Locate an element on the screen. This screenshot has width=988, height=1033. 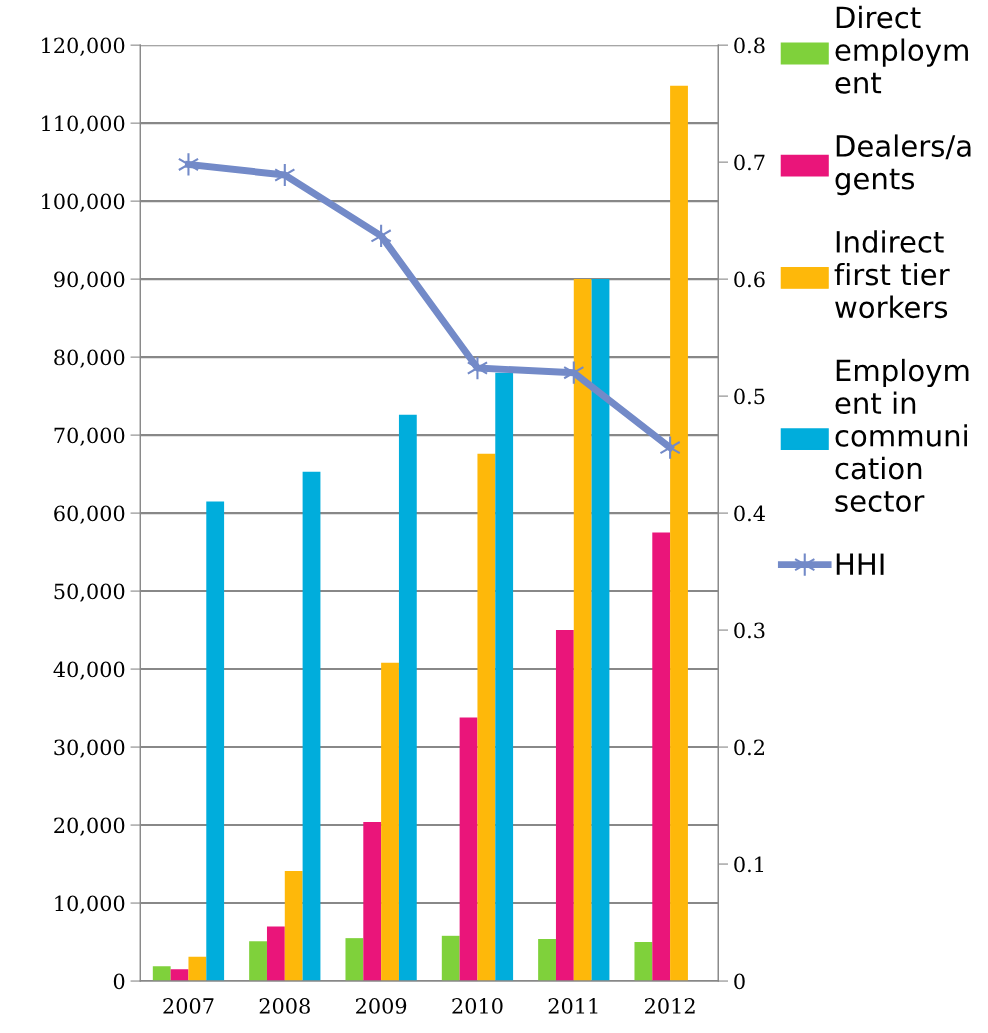
x-tick-label: 2009 is located at coordinates (381, 1006).